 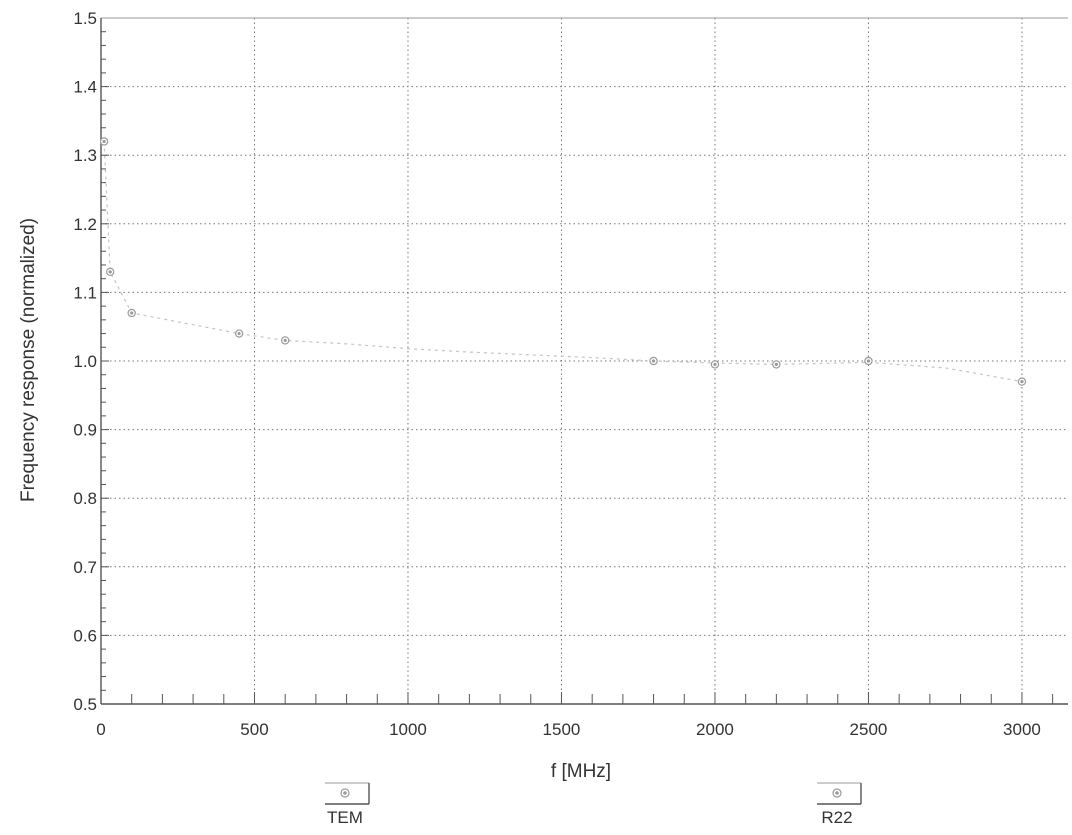 I want to click on x-axis-label: f [MHz], so click(x=581, y=771).